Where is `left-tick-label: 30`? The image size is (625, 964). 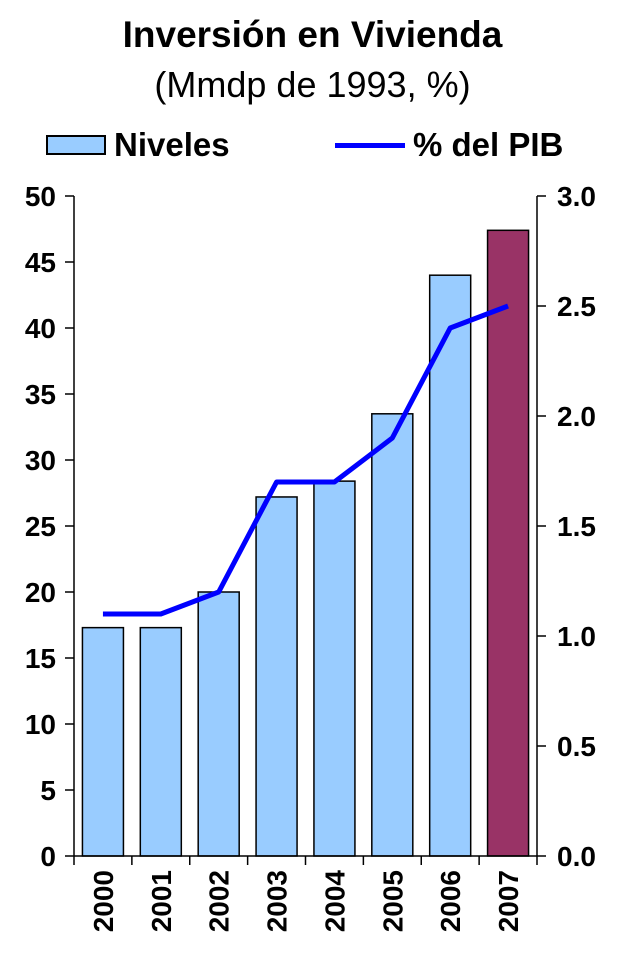 left-tick-label: 30 is located at coordinates (40, 460).